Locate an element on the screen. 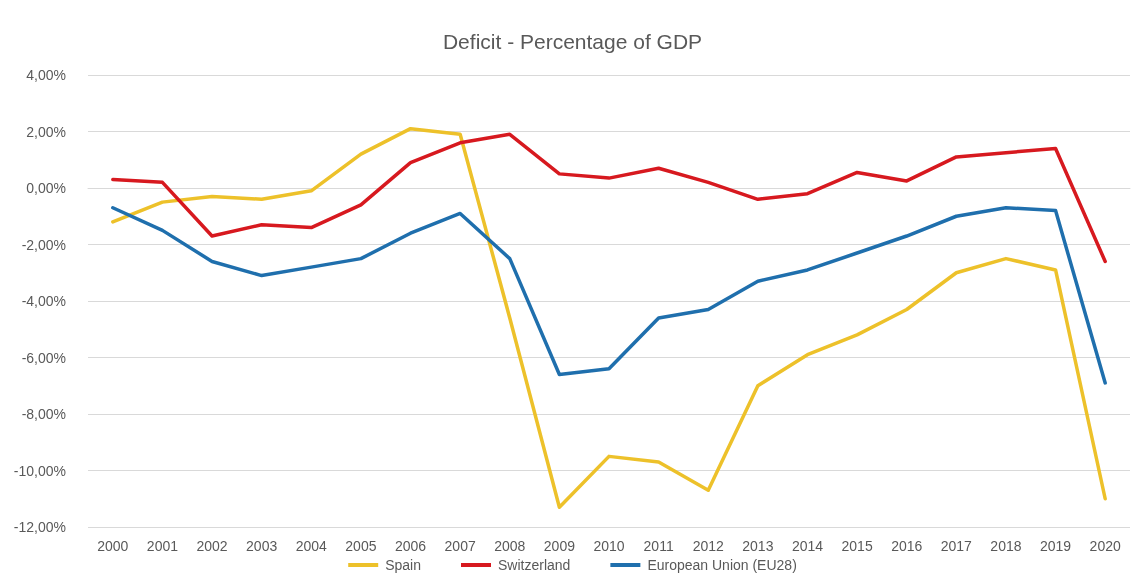 Image resolution: width=1145 pixels, height=581 pixels. x-tick-label: 2009 is located at coordinates (559, 546).